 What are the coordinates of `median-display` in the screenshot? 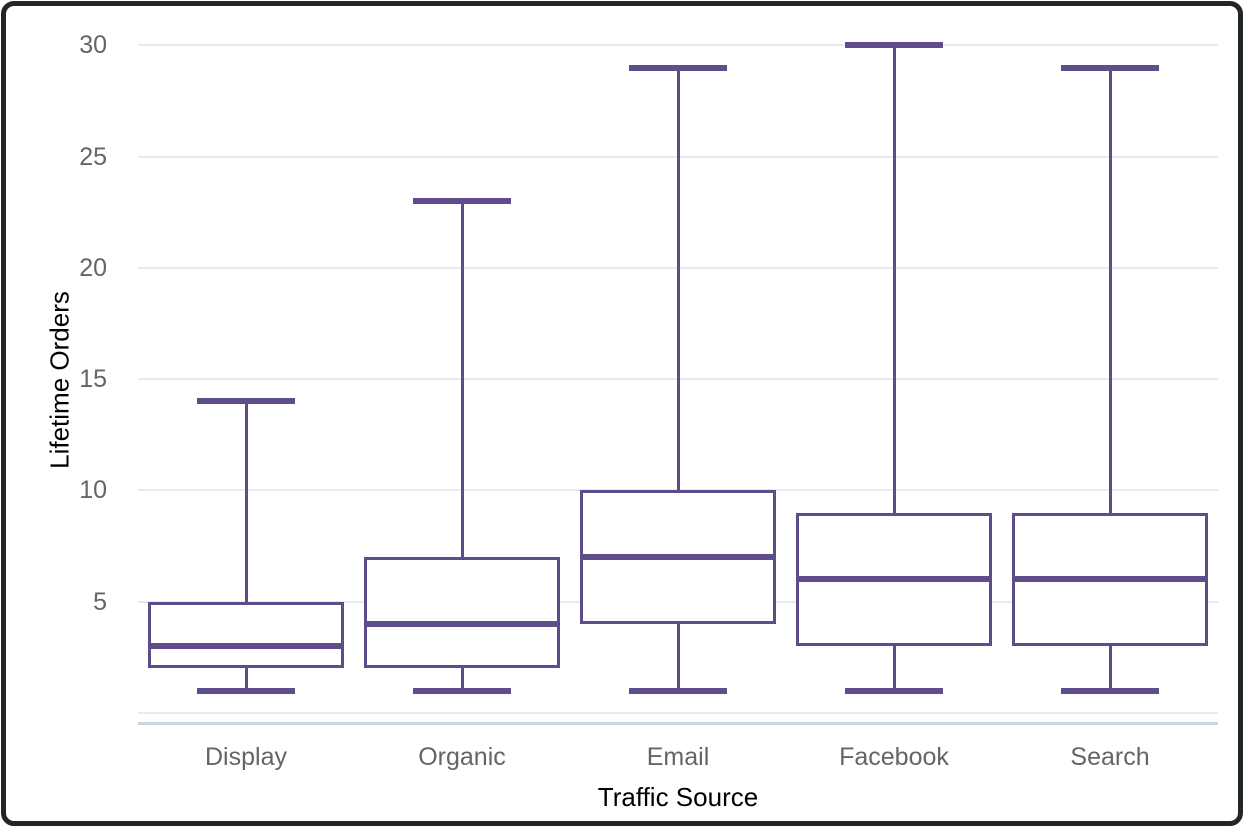 It's located at (246, 646).